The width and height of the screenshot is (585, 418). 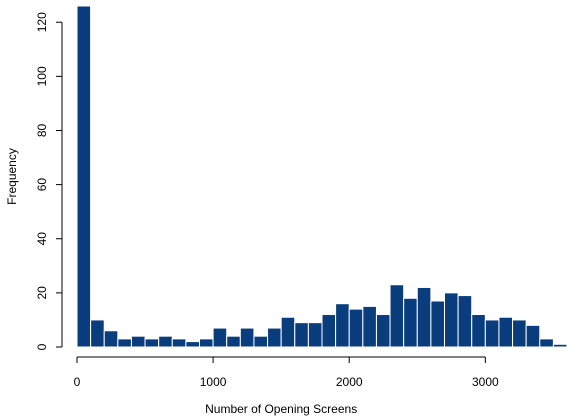 I want to click on y-tick-label: 0, so click(x=42, y=346).